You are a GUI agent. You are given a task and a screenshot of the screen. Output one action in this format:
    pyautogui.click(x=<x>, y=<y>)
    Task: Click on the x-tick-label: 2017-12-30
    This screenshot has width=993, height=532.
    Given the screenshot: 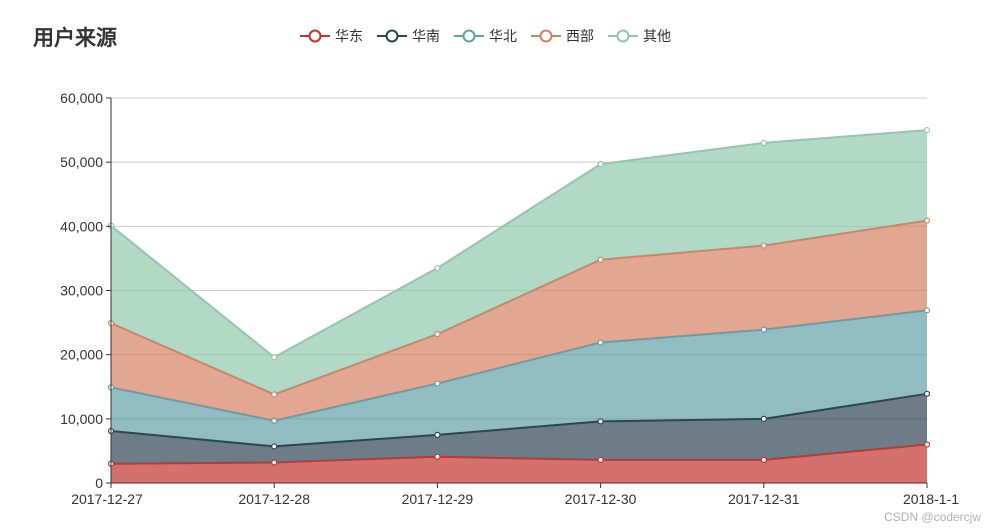 What is the action you would take?
    pyautogui.click(x=601, y=499)
    